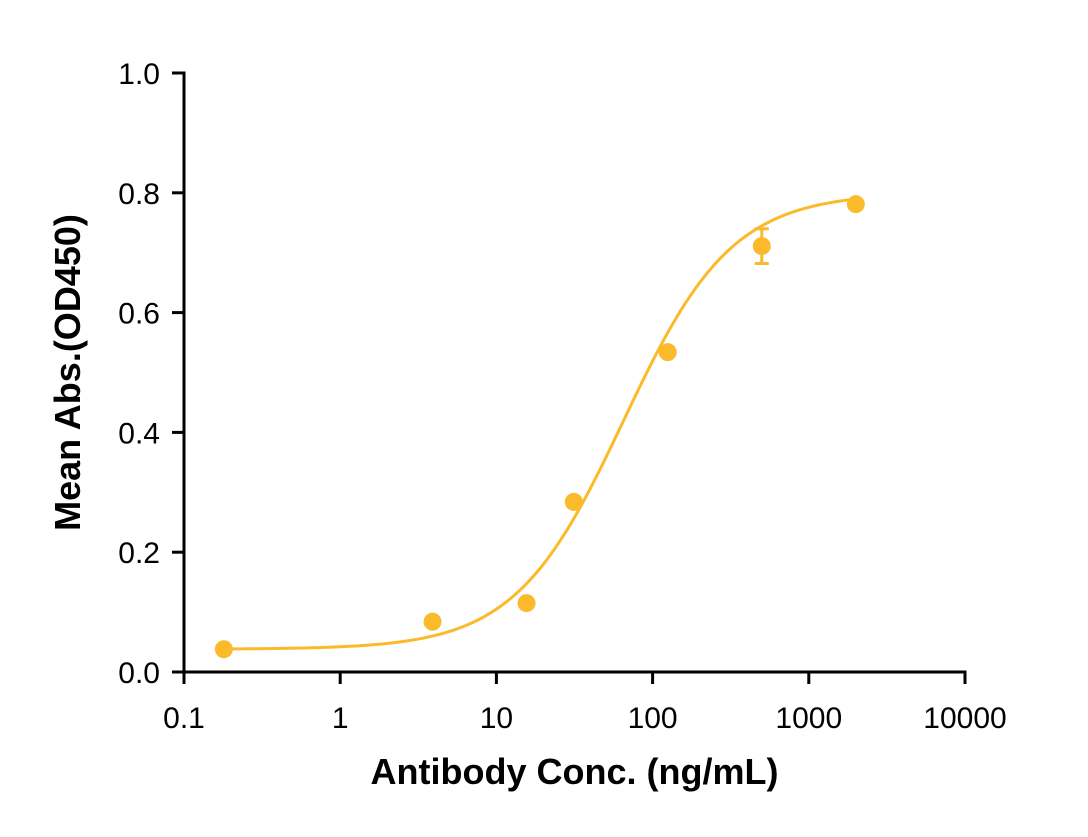 The image size is (1088, 837). What do you see at coordinates (964, 718) in the screenshot?
I see `x-tick-label: 10000` at bounding box center [964, 718].